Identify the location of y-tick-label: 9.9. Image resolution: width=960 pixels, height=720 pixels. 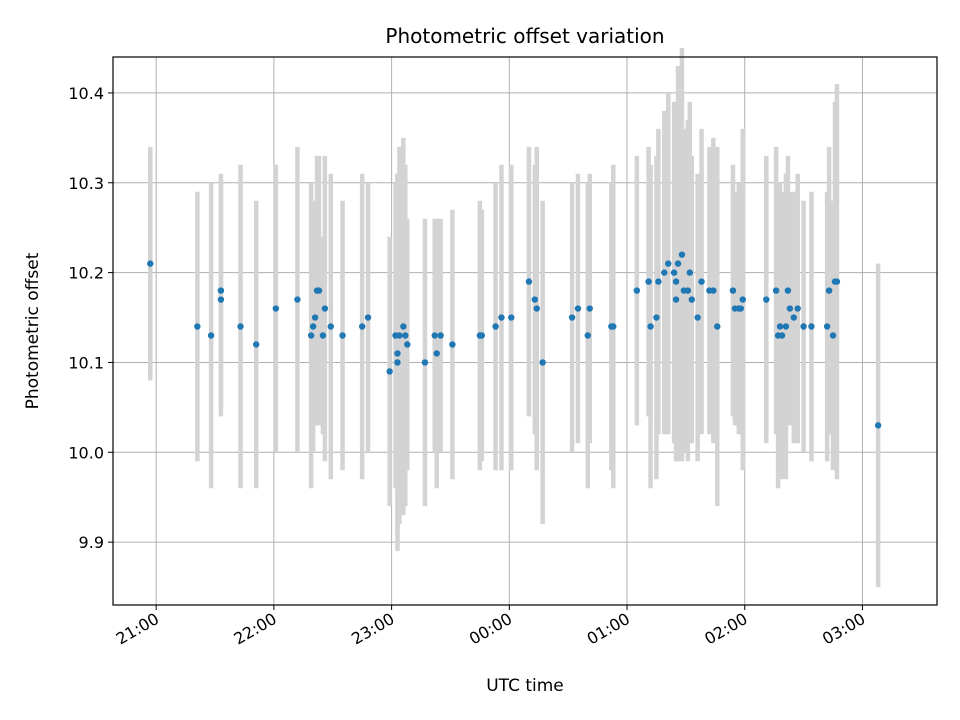
(91, 542).